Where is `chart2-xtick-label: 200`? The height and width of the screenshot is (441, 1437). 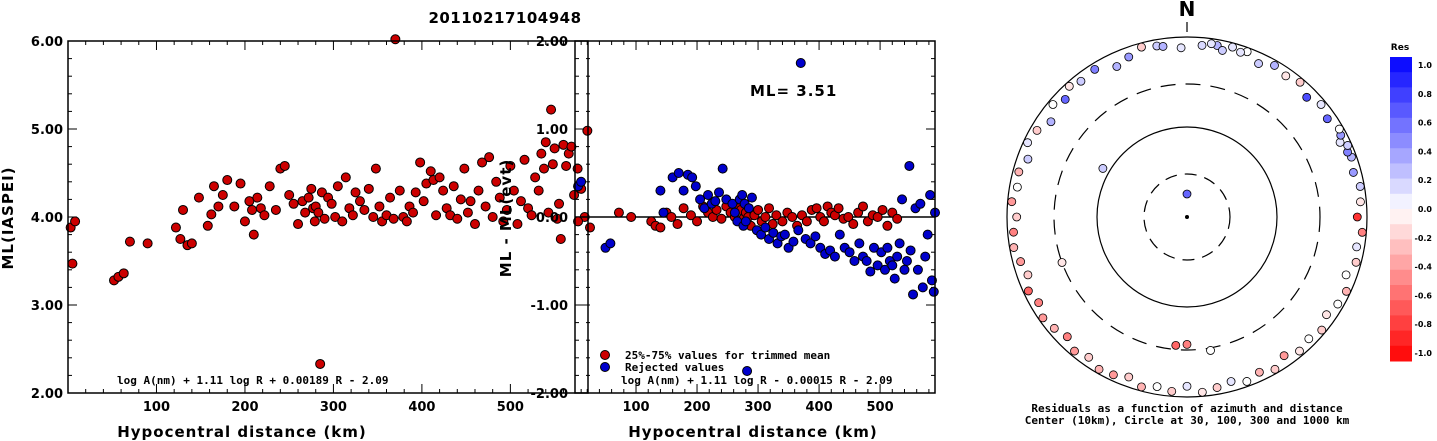 chart2-xtick-label: 200 is located at coordinates (696, 407).